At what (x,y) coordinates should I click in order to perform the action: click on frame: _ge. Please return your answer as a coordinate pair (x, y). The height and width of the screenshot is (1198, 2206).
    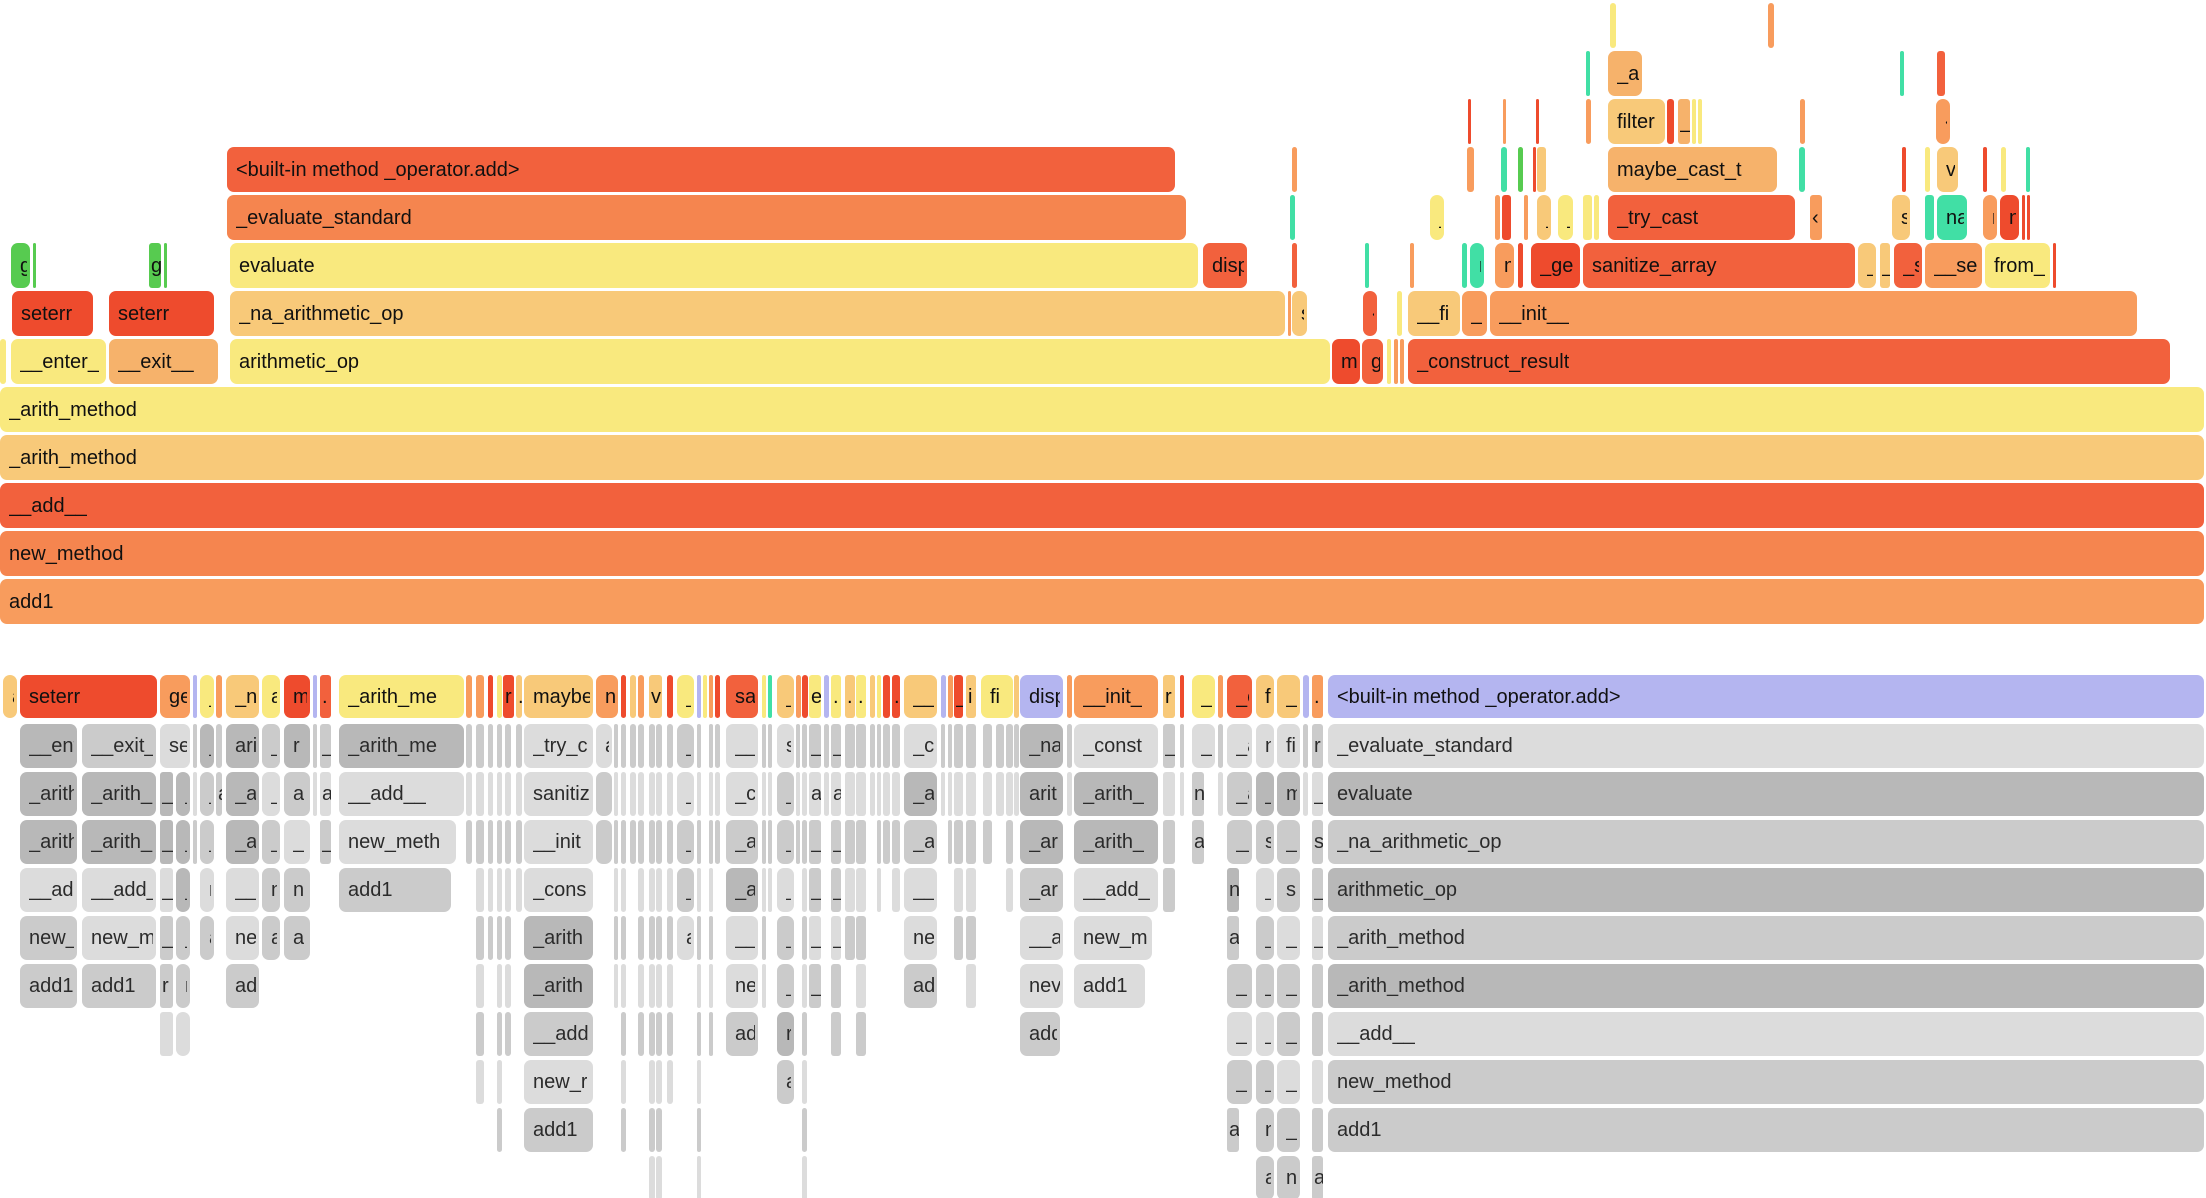
    Looking at the image, I should click on (1555, 265).